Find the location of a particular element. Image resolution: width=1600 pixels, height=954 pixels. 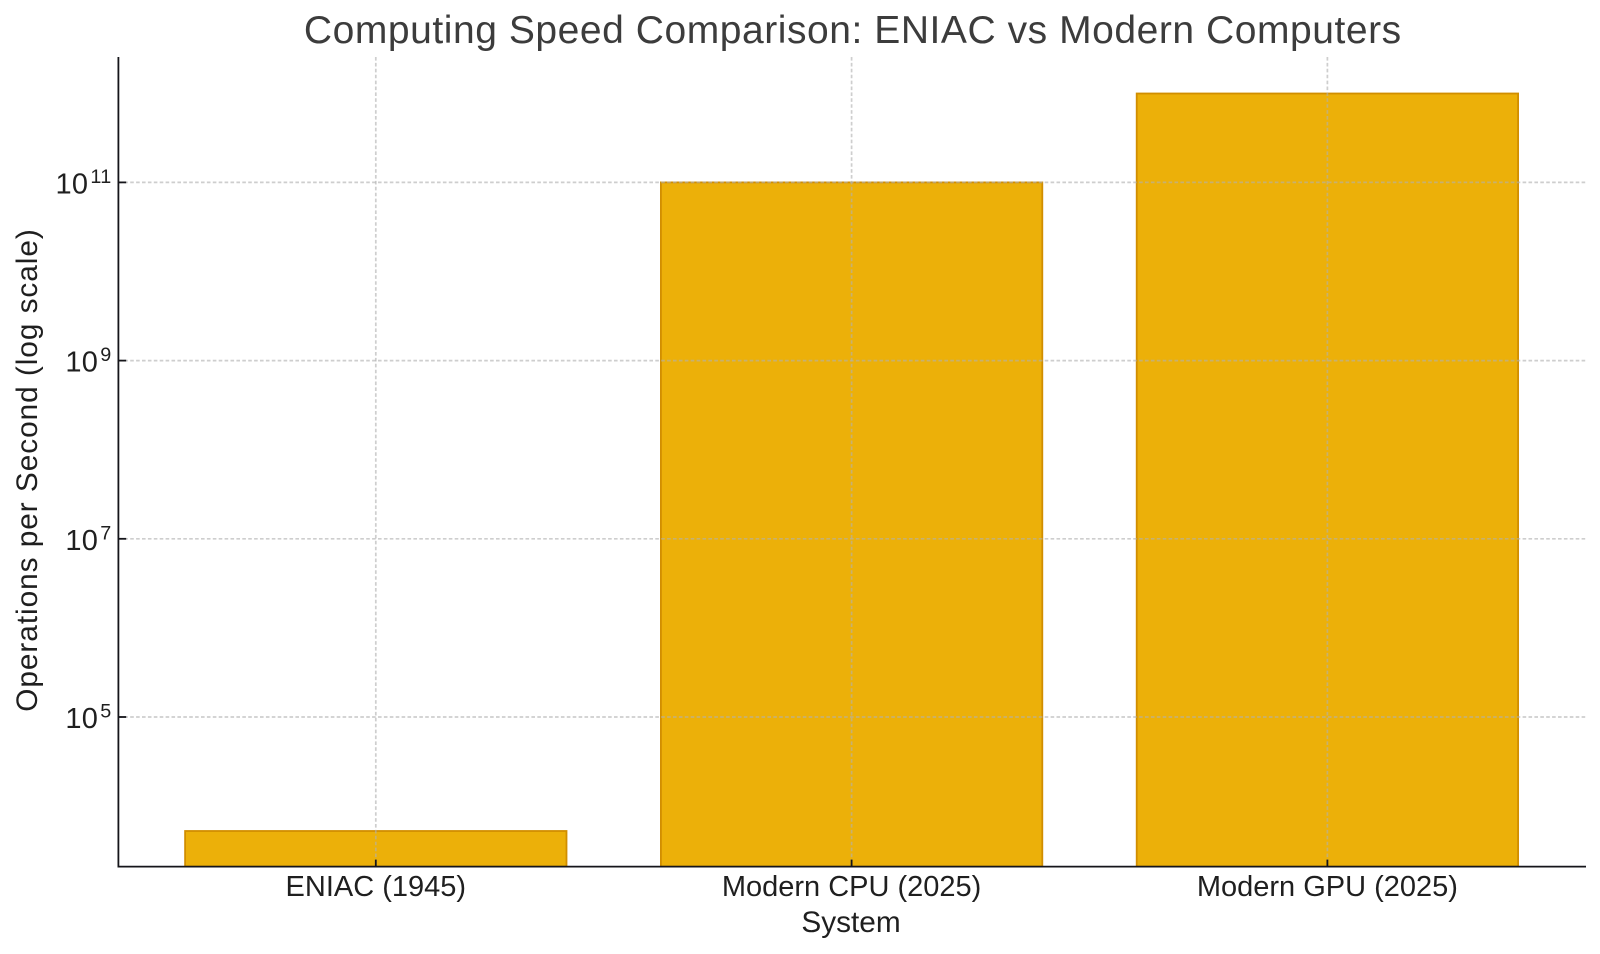

svg-text: Modern CPU (2025) is located at coordinates (852, 887).